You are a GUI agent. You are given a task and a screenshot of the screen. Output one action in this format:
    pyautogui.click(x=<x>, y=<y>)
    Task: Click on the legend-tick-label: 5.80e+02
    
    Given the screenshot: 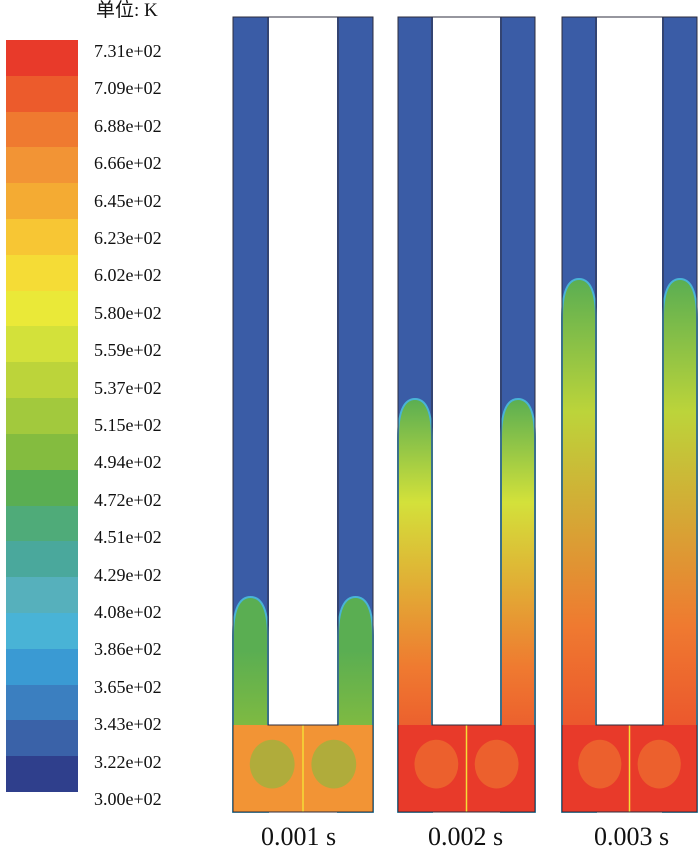 What is the action you would take?
    pyautogui.click(x=128, y=312)
    